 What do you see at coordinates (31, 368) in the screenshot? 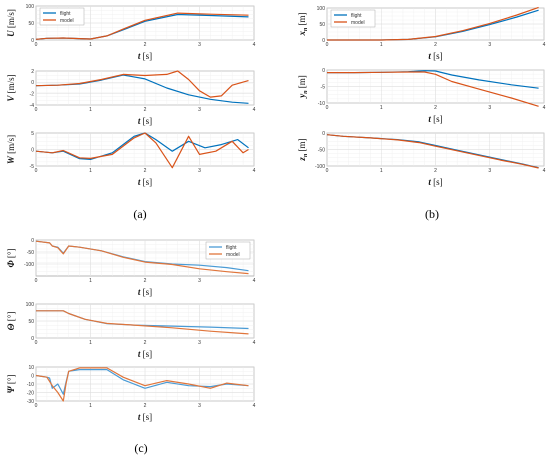
I see `y-tick-label: 10` at bounding box center [31, 368].